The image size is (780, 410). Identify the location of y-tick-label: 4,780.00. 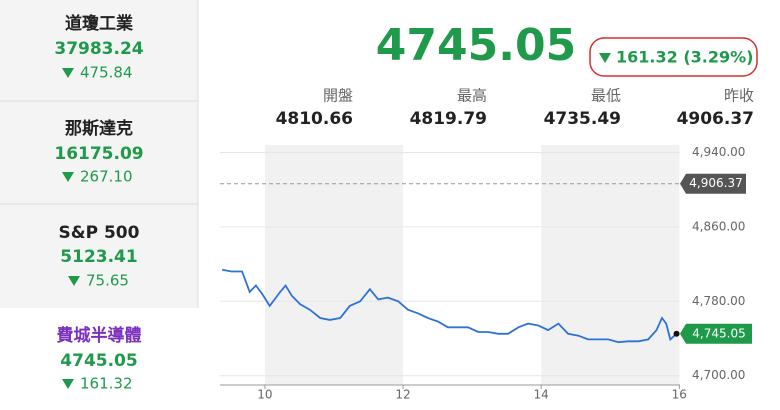
(718, 301).